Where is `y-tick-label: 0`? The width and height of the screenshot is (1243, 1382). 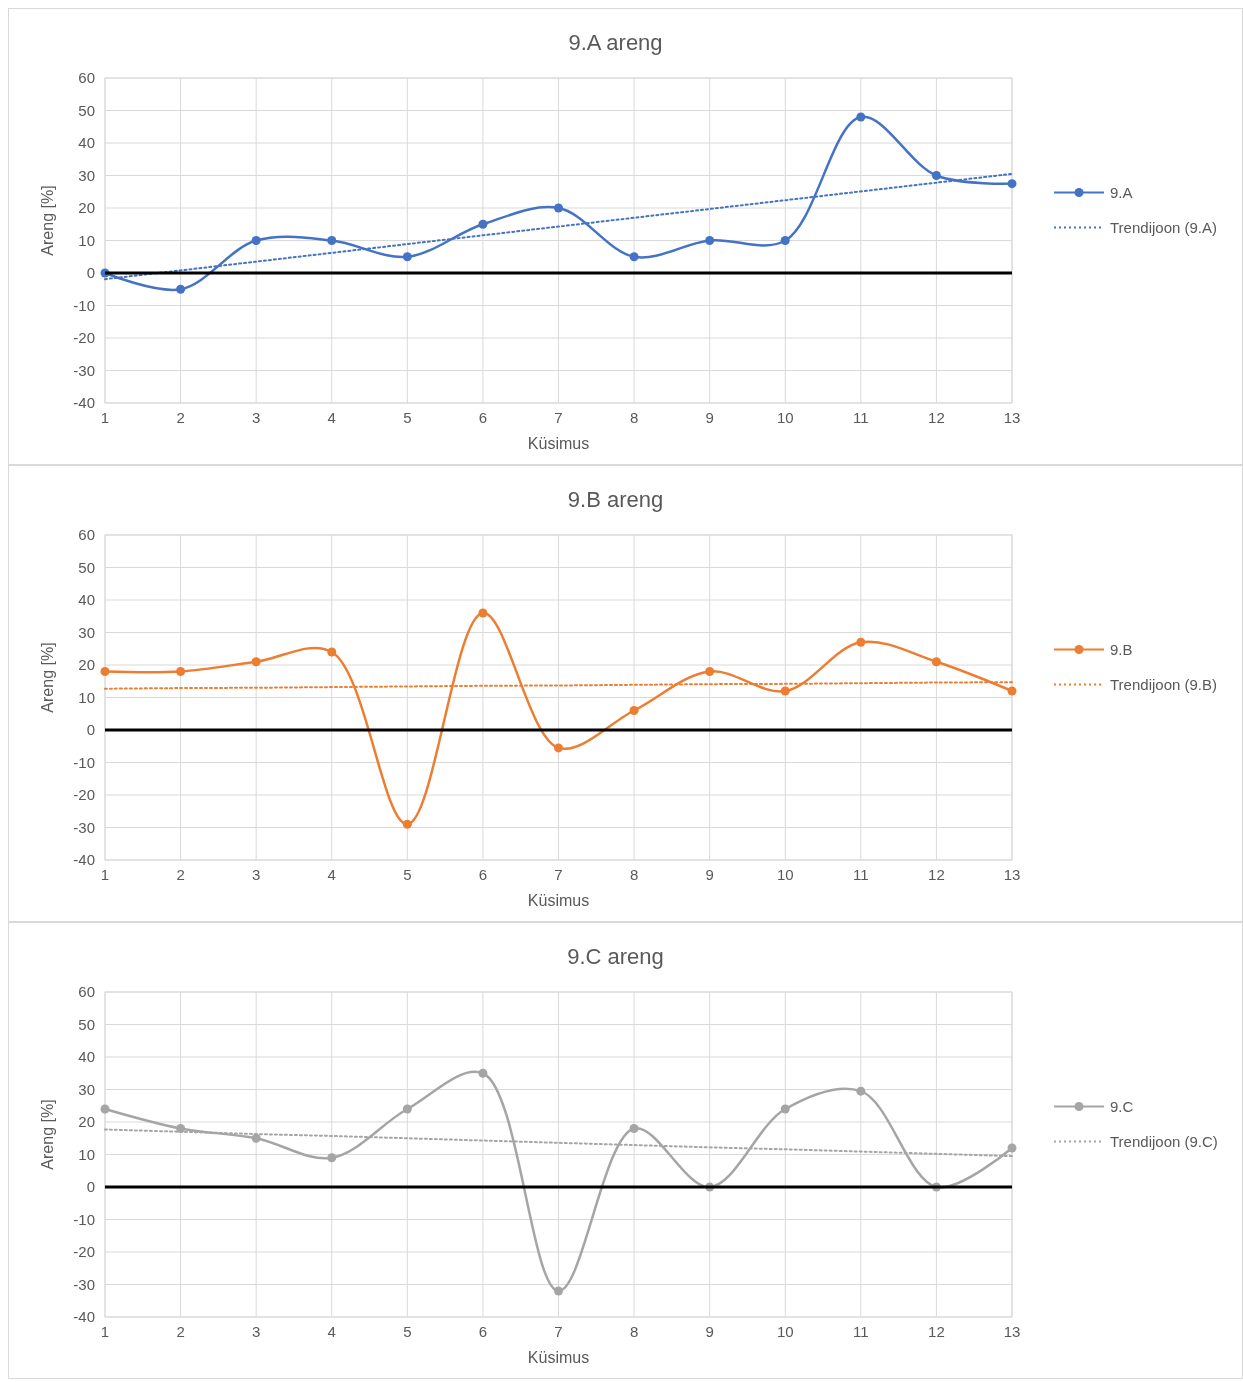
y-tick-label: 0 is located at coordinates (90, 1187).